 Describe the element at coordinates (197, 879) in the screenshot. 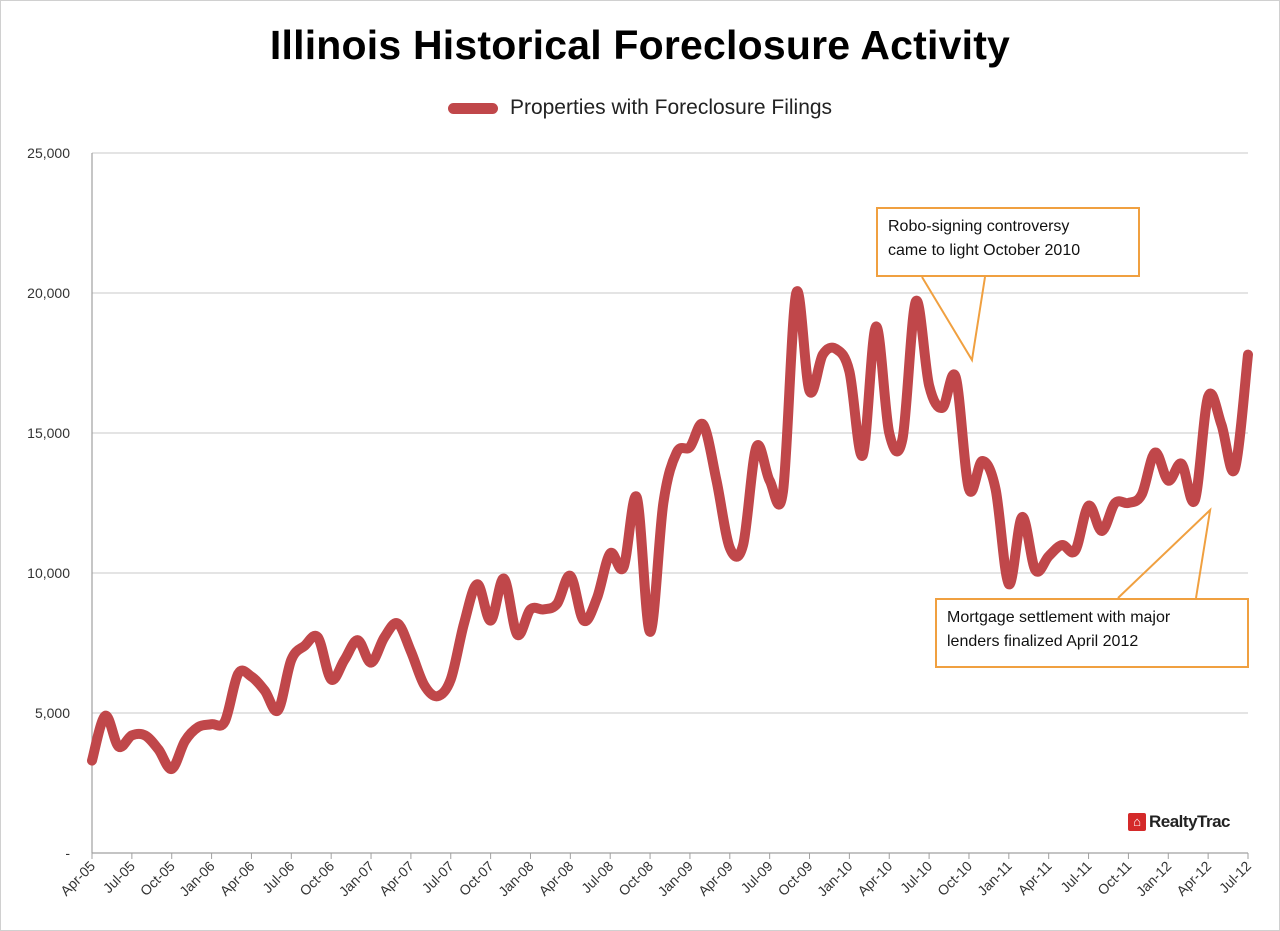

I see `x-tick-label: Jan-06` at that location.